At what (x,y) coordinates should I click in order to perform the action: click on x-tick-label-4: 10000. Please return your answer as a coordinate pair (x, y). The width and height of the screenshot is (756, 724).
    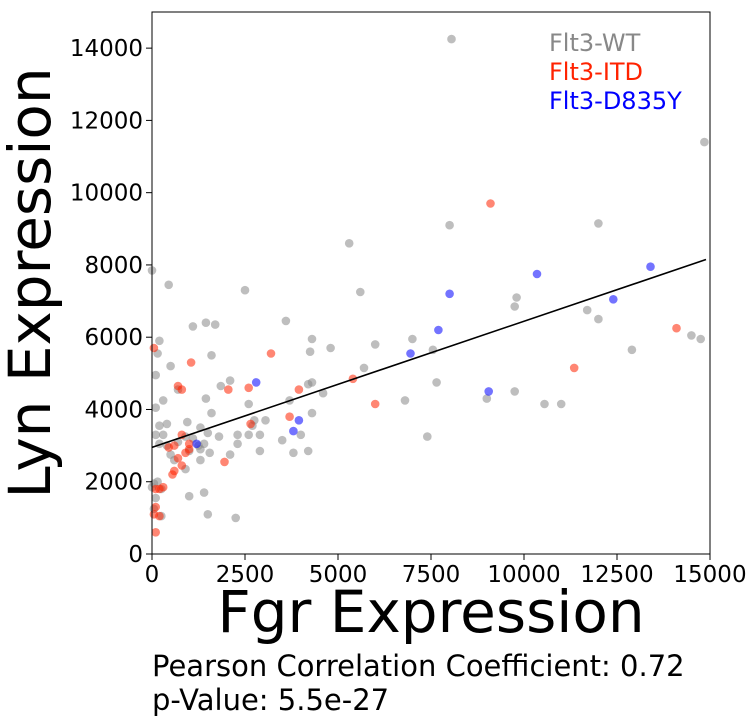
    Looking at the image, I should click on (523, 575).